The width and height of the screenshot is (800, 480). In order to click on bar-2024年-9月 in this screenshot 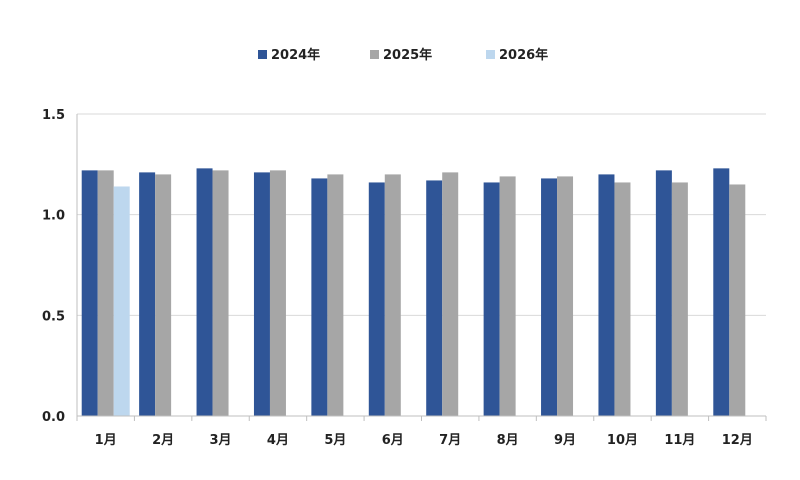, I will do `click(549, 297)`.